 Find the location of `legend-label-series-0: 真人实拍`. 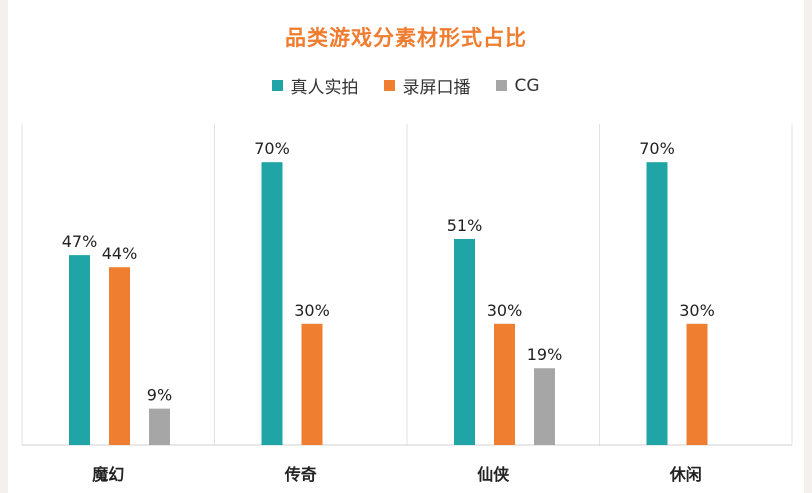

legend-label-series-0: 真人实拍 is located at coordinates (324, 88).